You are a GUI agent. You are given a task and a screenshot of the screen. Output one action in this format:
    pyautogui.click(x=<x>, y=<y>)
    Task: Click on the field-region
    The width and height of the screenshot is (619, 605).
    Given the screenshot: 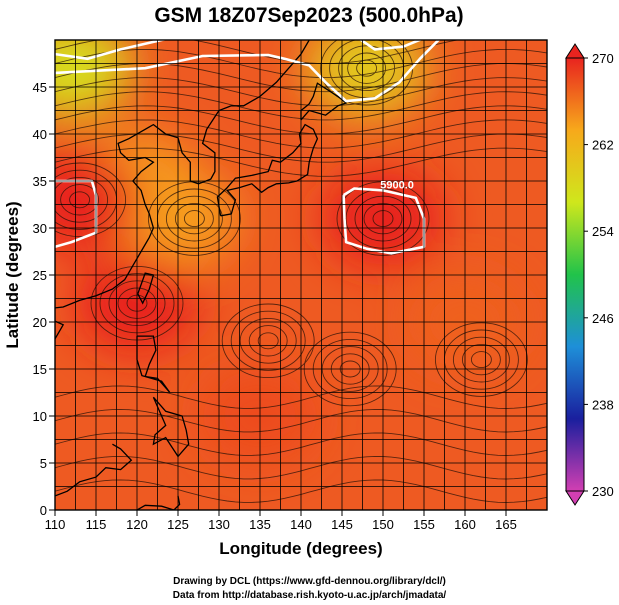 What is the action you would take?
    pyautogui.click(x=366, y=78)
    